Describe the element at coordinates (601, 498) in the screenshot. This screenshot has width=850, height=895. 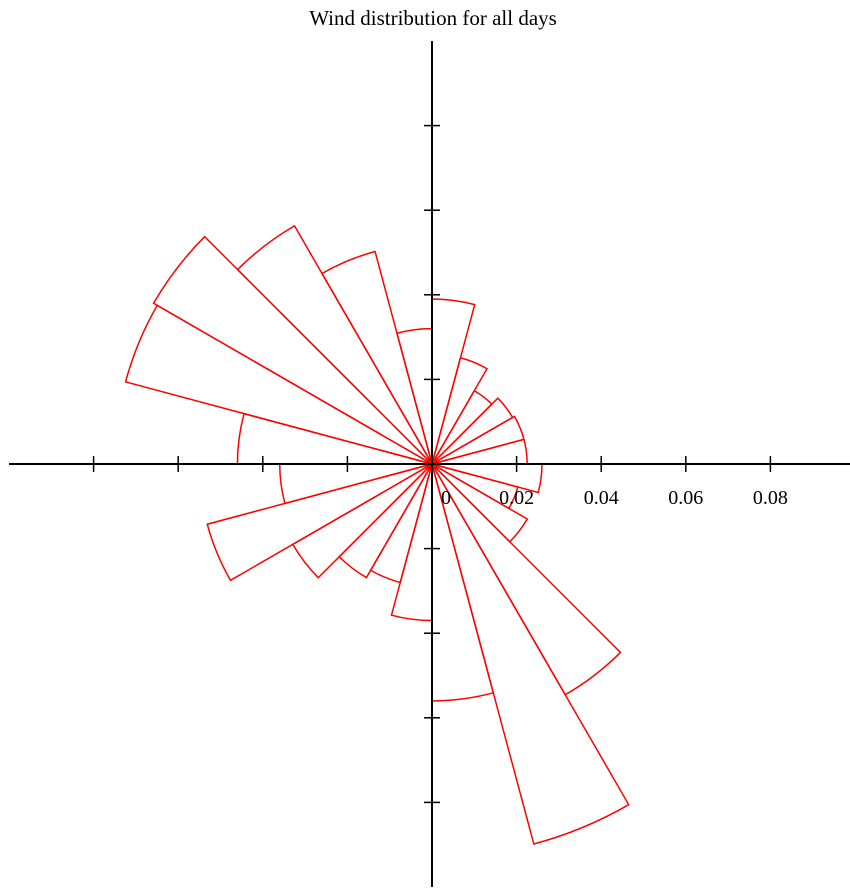
I see `x-tick-label: 0.04` at that location.